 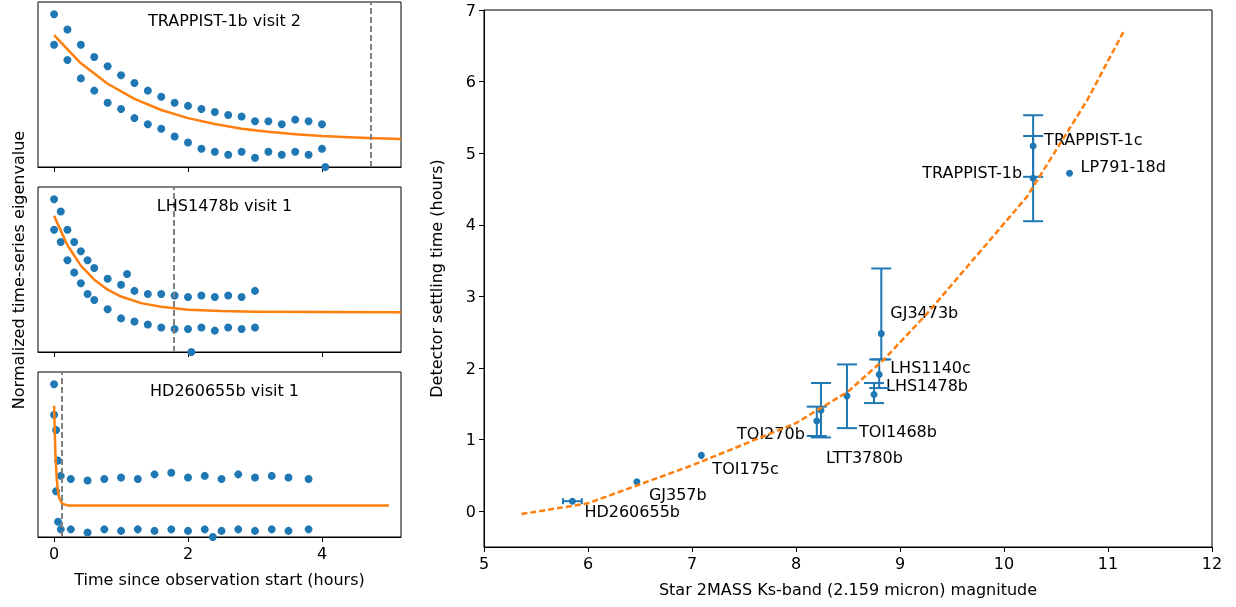 What do you see at coordinates (972, 172) in the screenshot?
I see `annotation: TRAPPIST-1b` at bounding box center [972, 172].